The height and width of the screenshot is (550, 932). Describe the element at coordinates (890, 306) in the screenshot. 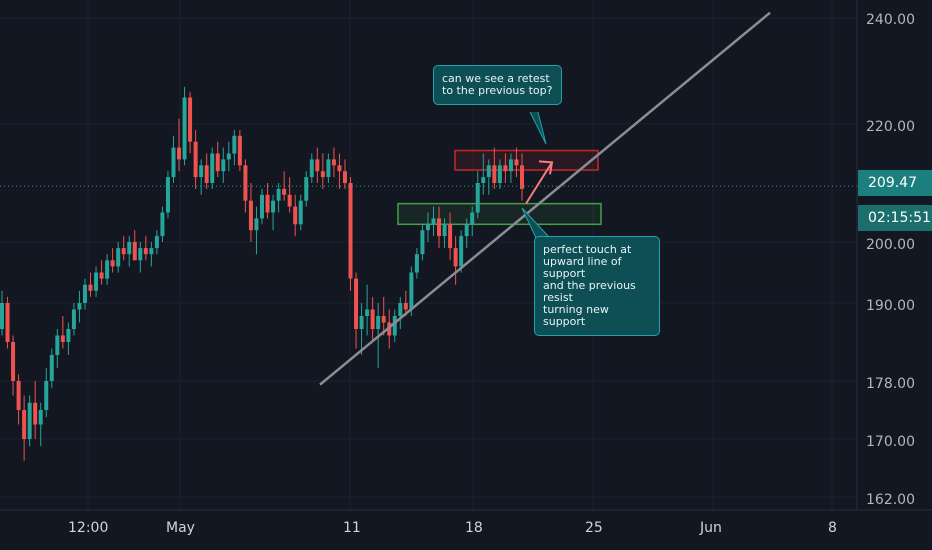

I see `y-tick-190: 190.00` at that location.